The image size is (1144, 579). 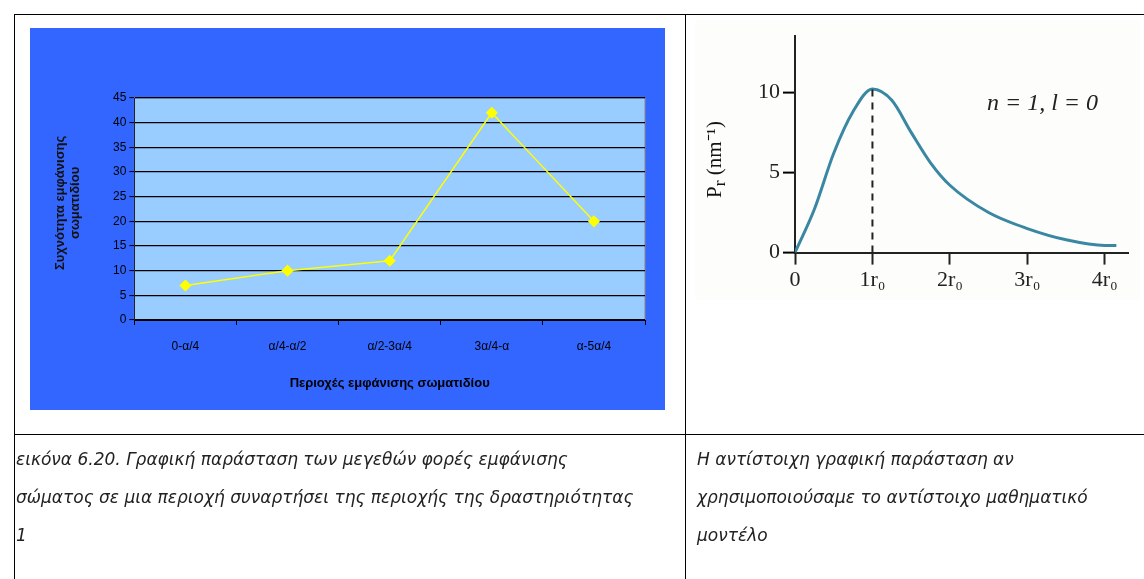 I want to click on x-tick-label: 0, so click(x=795, y=278).